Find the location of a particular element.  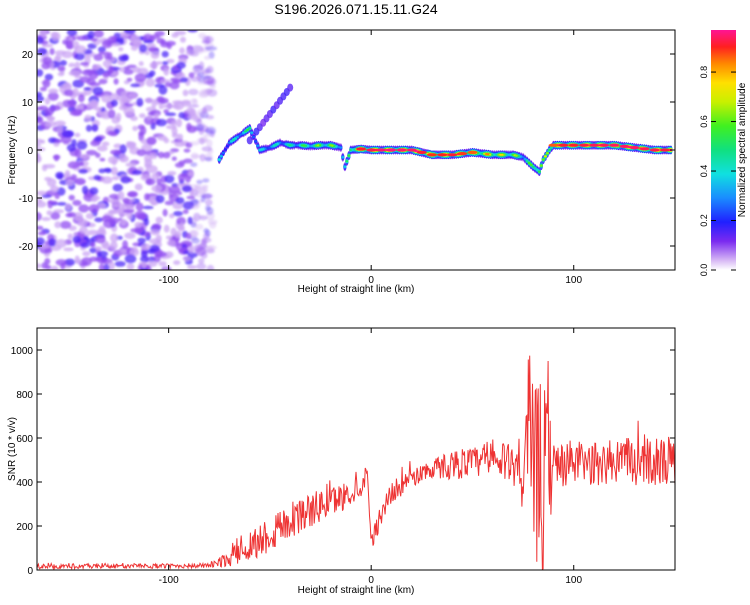

colorbar-tick-label: 0.4 is located at coordinates (704, 171).